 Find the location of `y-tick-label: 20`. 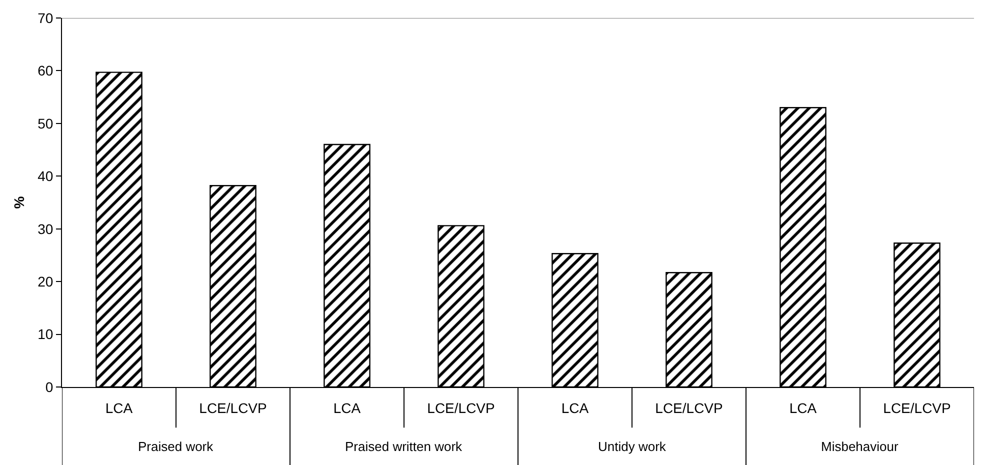

y-tick-label: 20 is located at coordinates (46, 281).